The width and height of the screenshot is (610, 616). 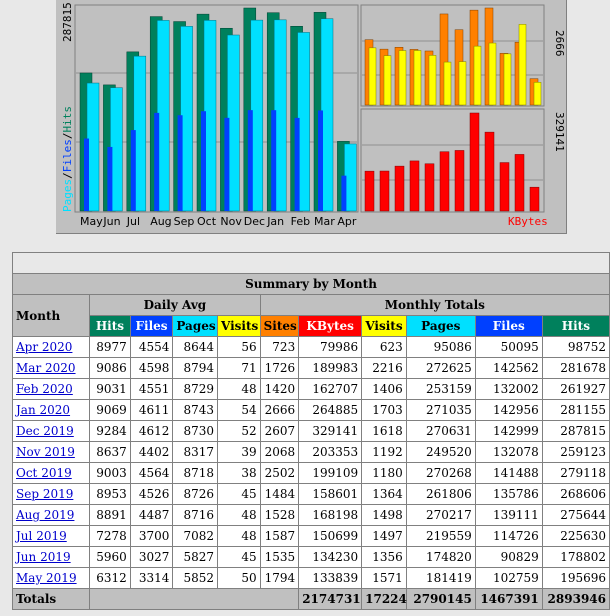 I want to click on kbytes-panel-frame, so click(x=452, y=160).